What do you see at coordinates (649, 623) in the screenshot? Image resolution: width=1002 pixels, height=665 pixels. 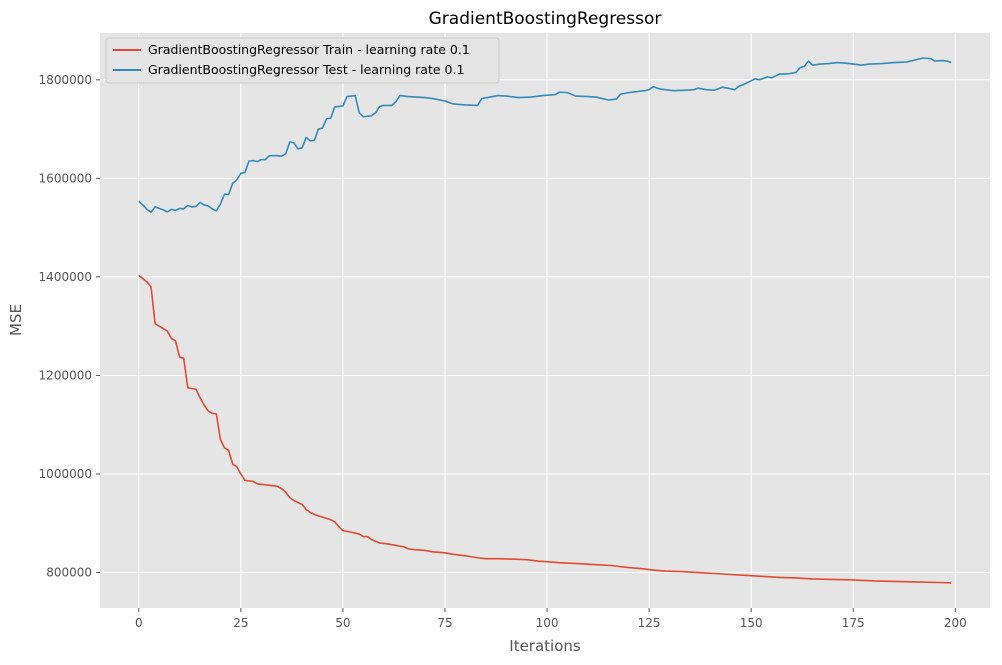 I see `x-tick-label-5: 125` at bounding box center [649, 623].